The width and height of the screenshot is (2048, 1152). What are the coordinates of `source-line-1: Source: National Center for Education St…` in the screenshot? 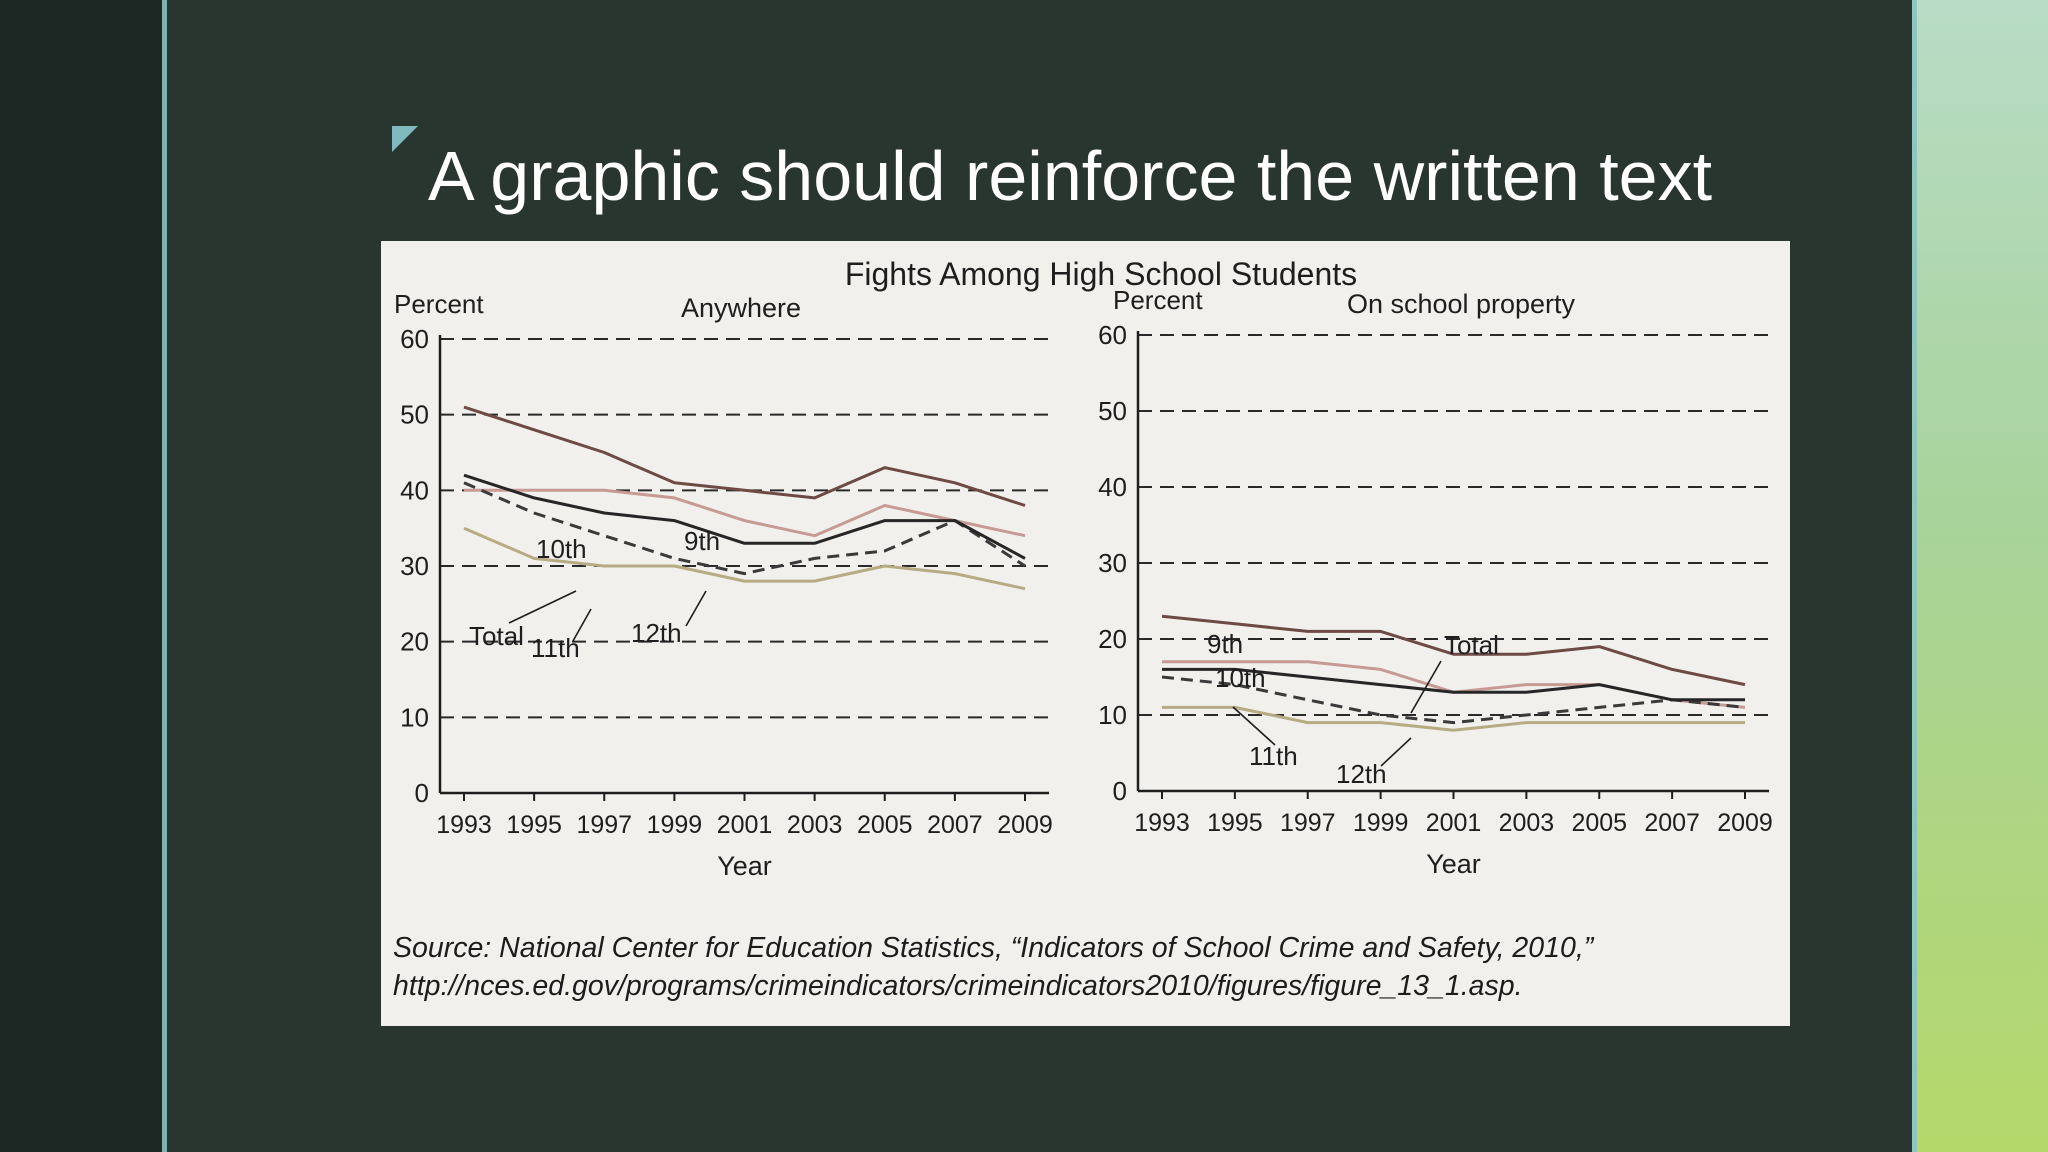 It's located at (993, 948).